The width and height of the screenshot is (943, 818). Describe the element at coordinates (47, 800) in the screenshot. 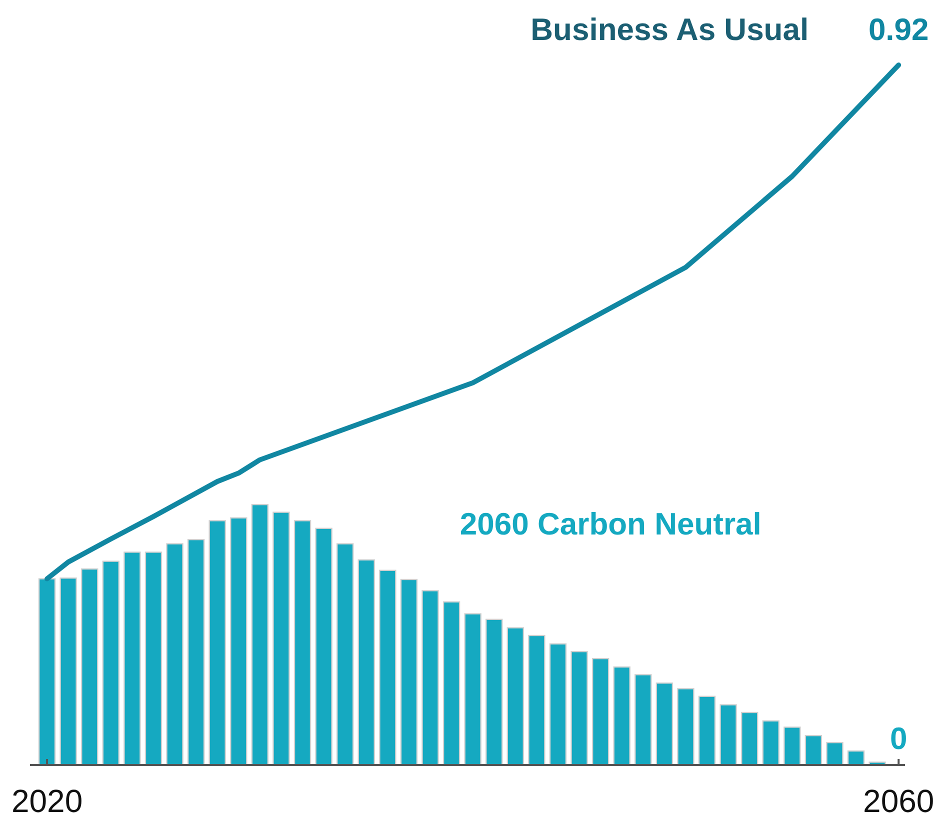

I see `x-tick-label: 2020` at that location.